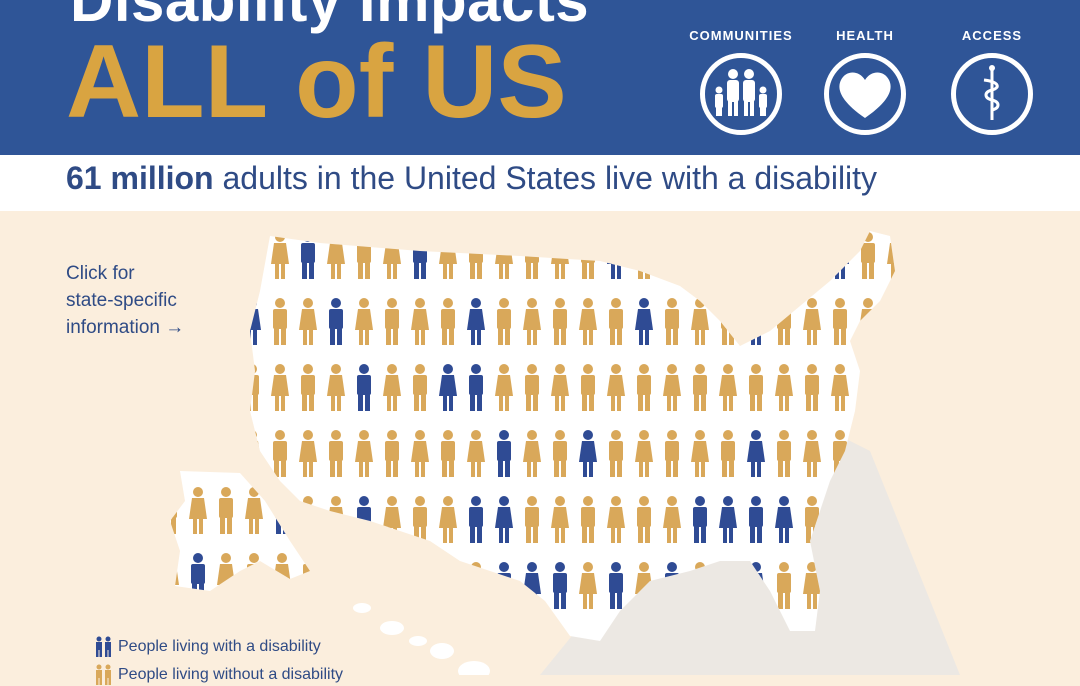 This screenshot has width=1080, height=686. What do you see at coordinates (865, 94) in the screenshot?
I see `heart-icon` at bounding box center [865, 94].